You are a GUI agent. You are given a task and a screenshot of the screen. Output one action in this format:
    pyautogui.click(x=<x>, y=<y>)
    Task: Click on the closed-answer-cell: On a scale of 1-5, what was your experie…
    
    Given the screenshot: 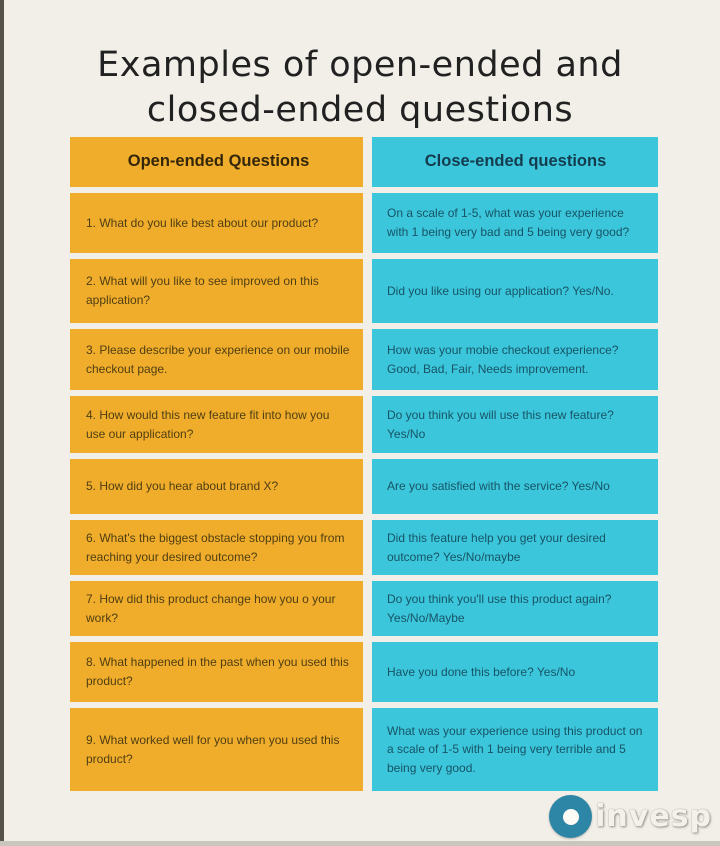 What is the action you would take?
    pyautogui.click(x=515, y=223)
    